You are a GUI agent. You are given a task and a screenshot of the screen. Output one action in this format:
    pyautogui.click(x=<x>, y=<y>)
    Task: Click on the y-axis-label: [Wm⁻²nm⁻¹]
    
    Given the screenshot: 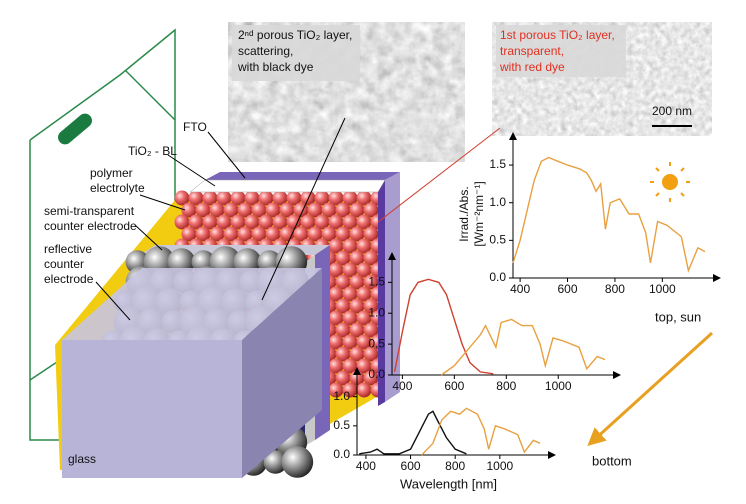 What is the action you would take?
    pyautogui.click(x=479, y=213)
    